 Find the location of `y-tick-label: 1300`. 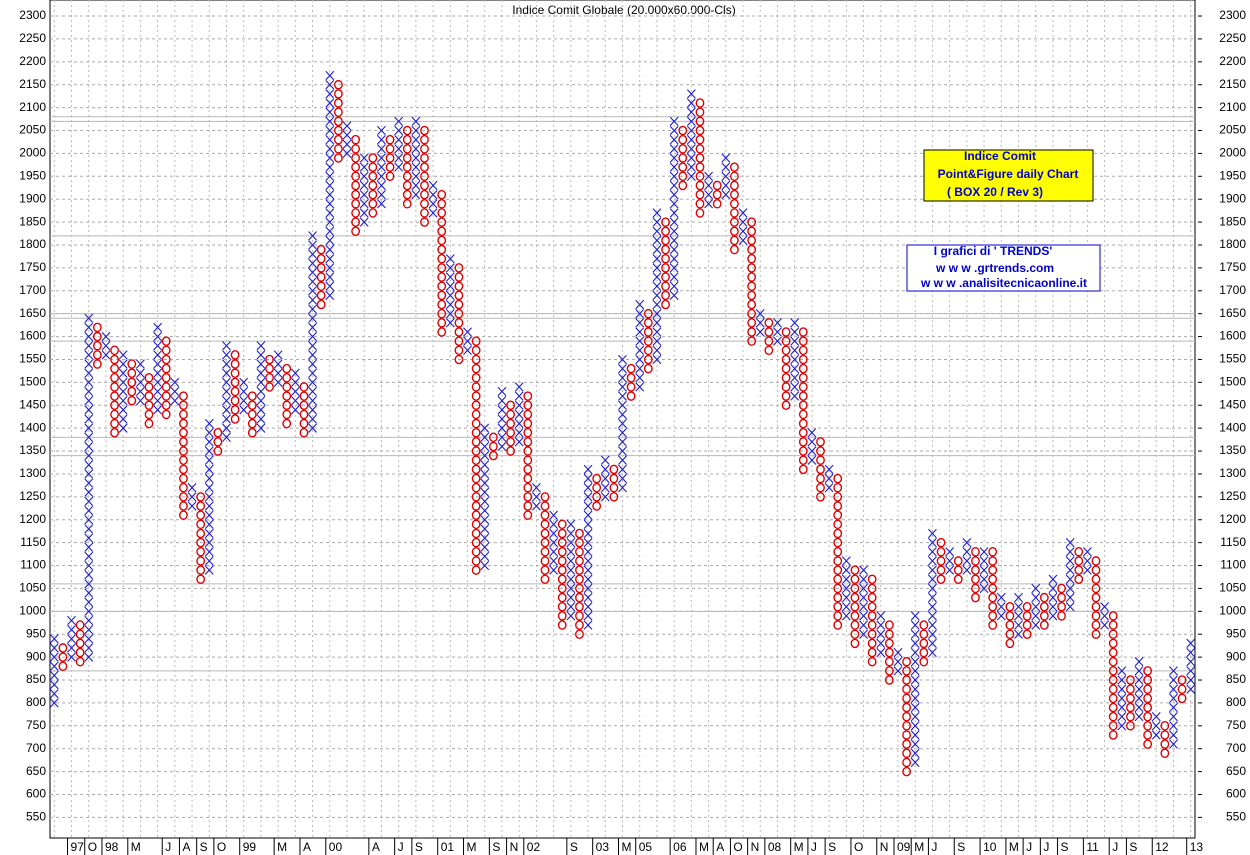

y-tick-label: 1300 is located at coordinates (32, 473).